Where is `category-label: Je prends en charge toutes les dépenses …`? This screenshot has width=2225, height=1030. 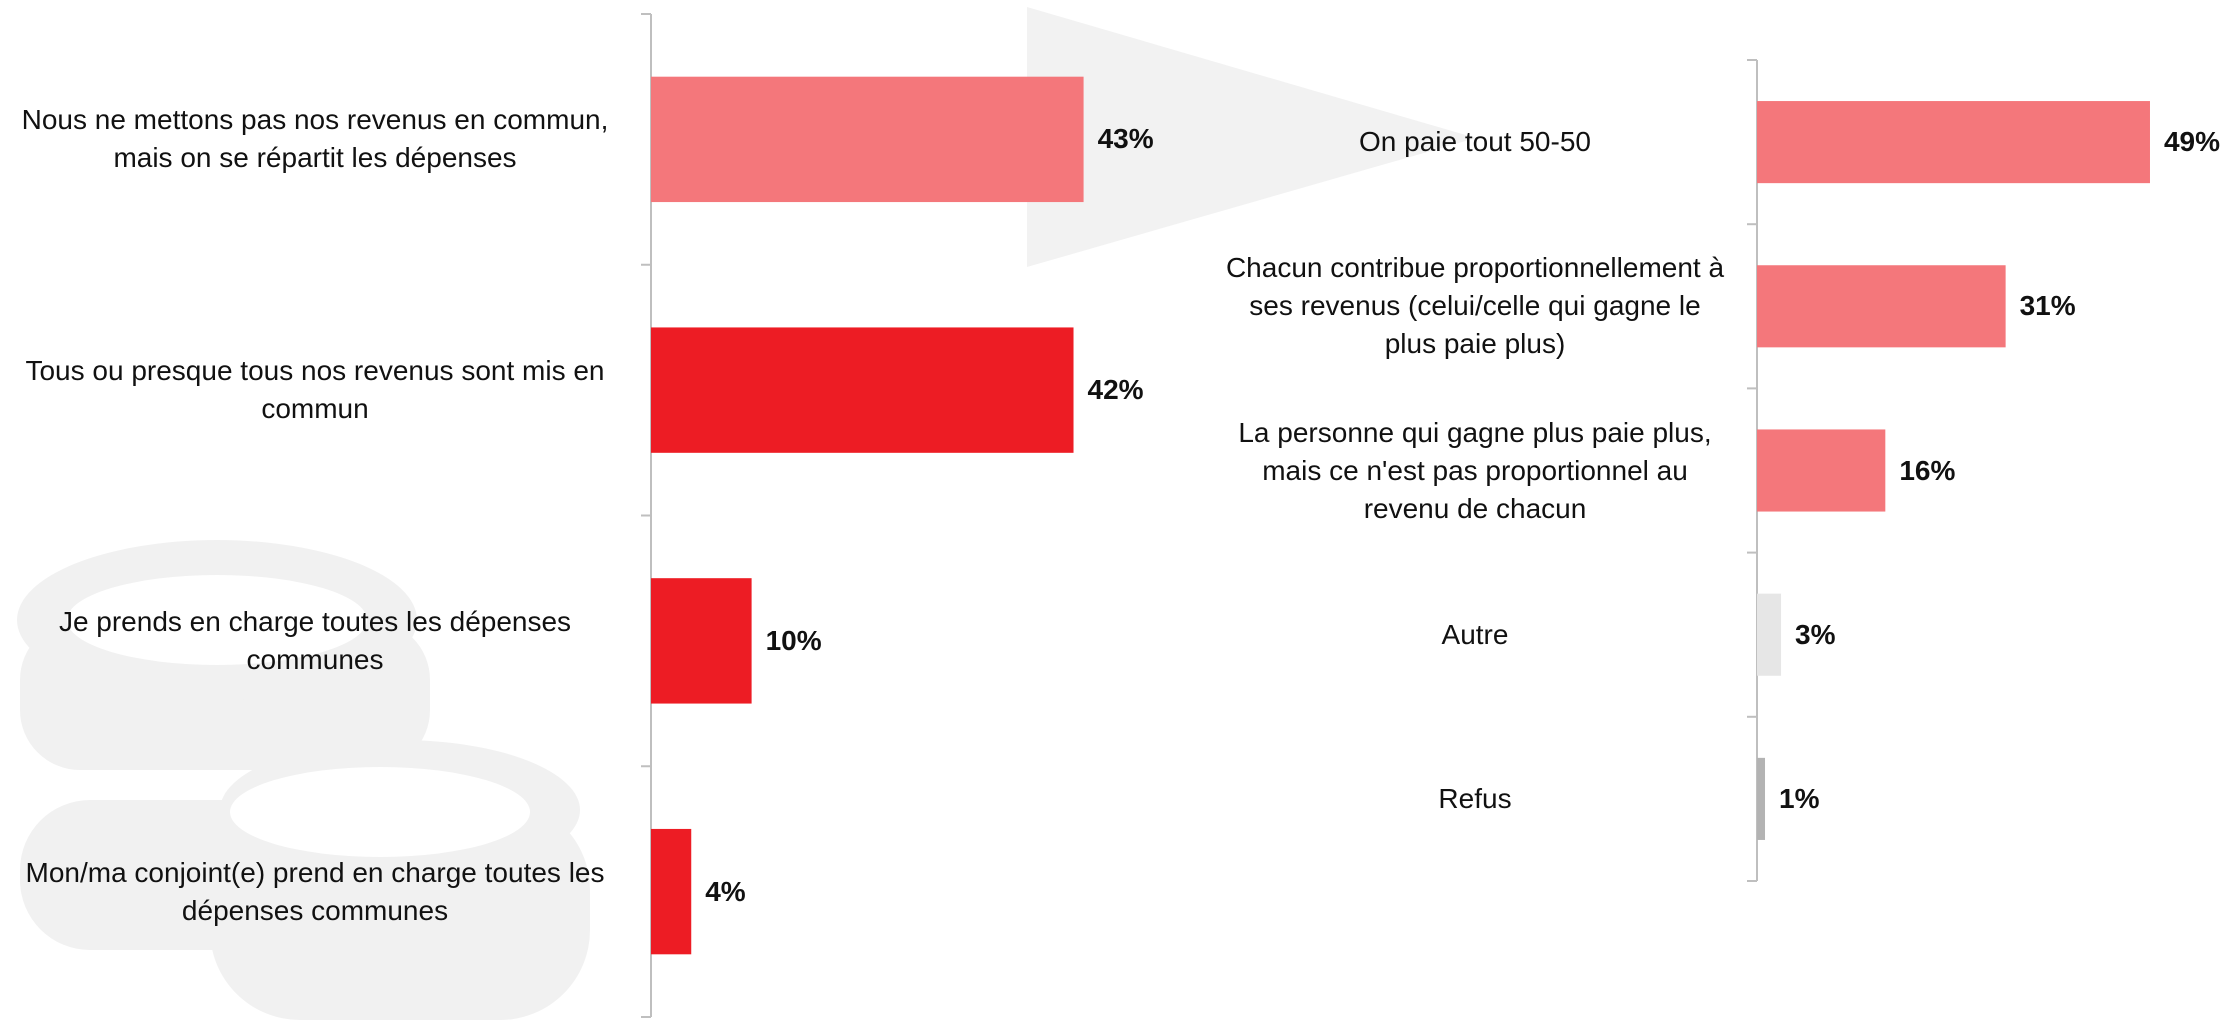 category-label: Je prends en charge toutes les dépenses … is located at coordinates (315, 640).